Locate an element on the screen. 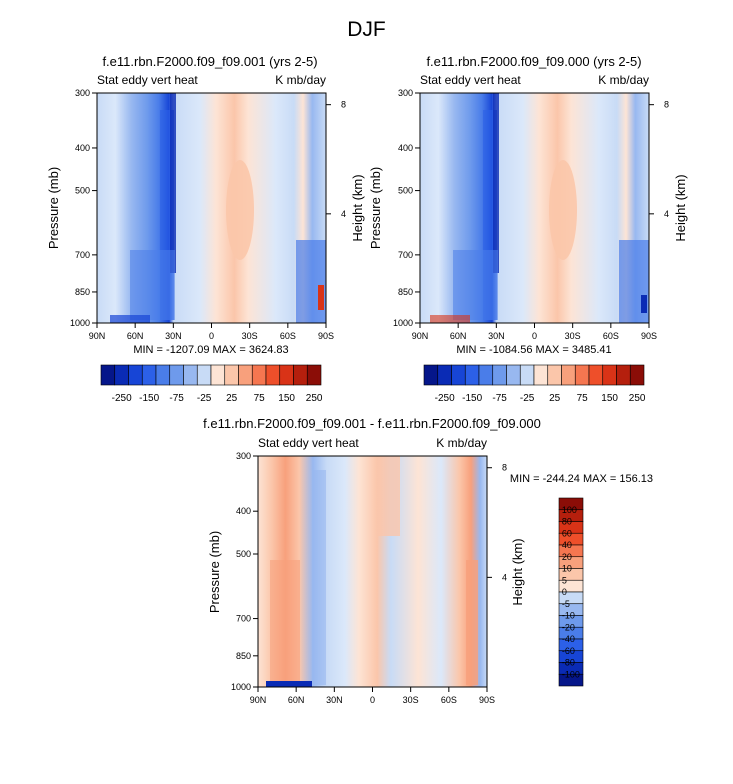 The width and height of the screenshot is (733, 784). x-tick-label: 60N is located at coordinates (458, 336).